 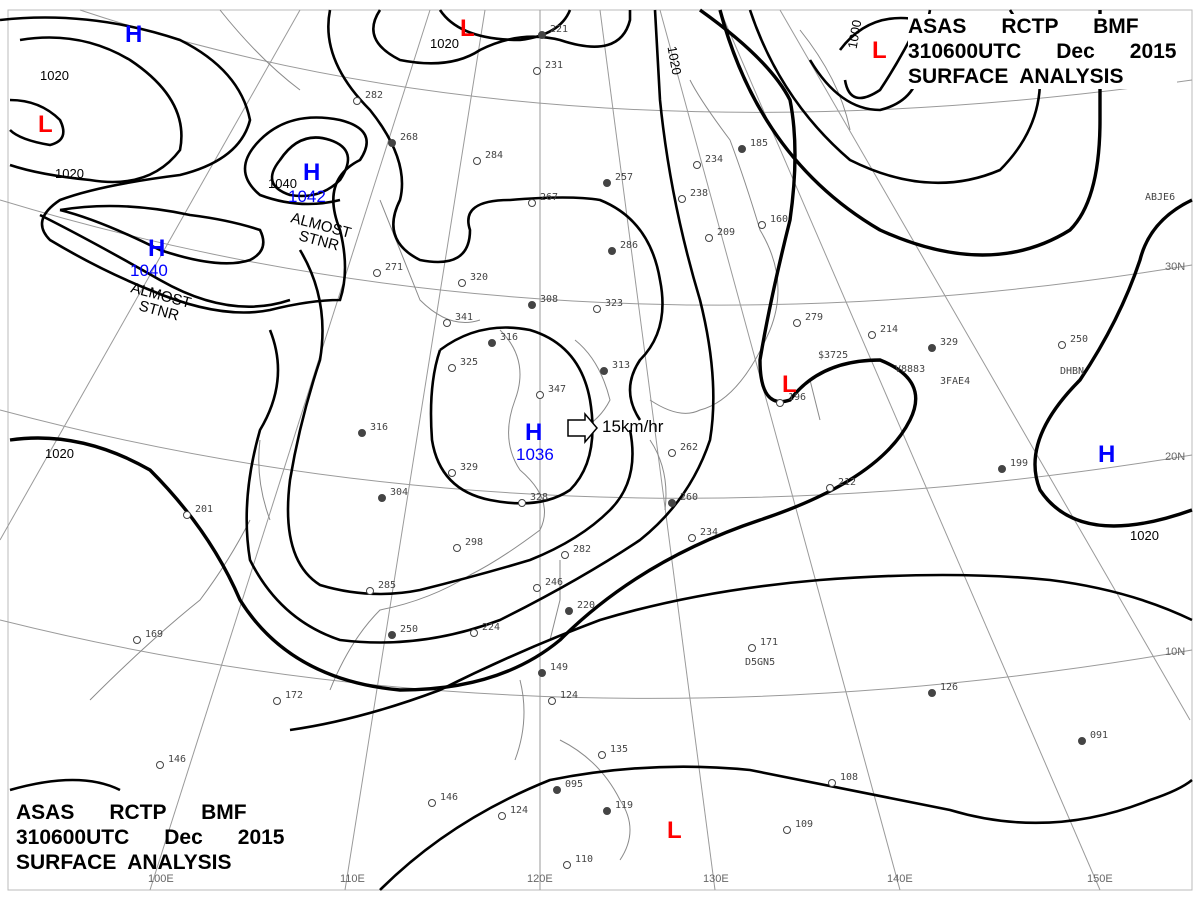 What do you see at coordinates (714, 159) in the screenshot?
I see `station-pressure: 234` at bounding box center [714, 159].